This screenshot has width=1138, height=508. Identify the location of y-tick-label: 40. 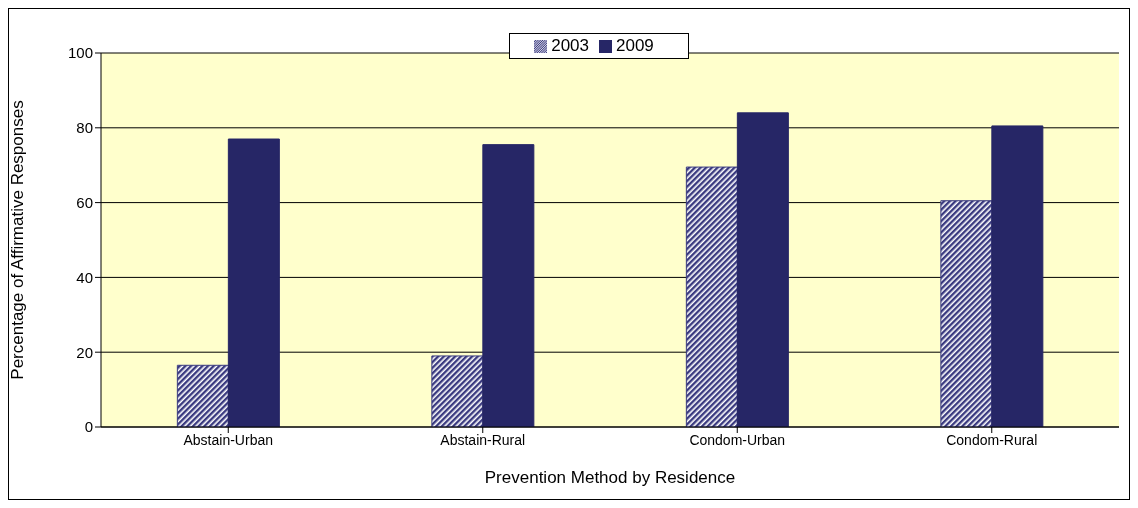
(84, 277).